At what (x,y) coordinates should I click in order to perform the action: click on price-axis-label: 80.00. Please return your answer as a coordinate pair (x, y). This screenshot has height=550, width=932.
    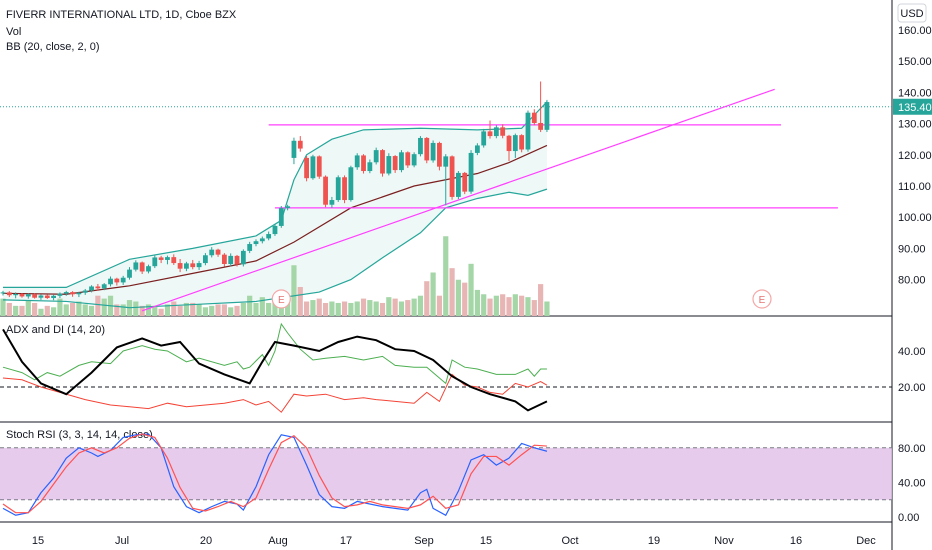
    Looking at the image, I should click on (912, 281).